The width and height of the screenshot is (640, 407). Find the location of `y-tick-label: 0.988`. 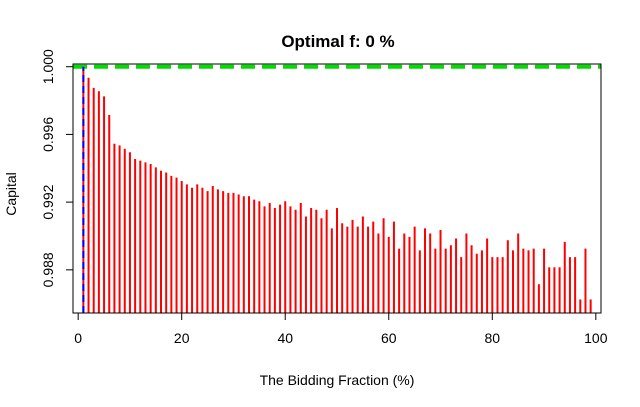

y-tick-label: 0.988 is located at coordinates (48, 269).